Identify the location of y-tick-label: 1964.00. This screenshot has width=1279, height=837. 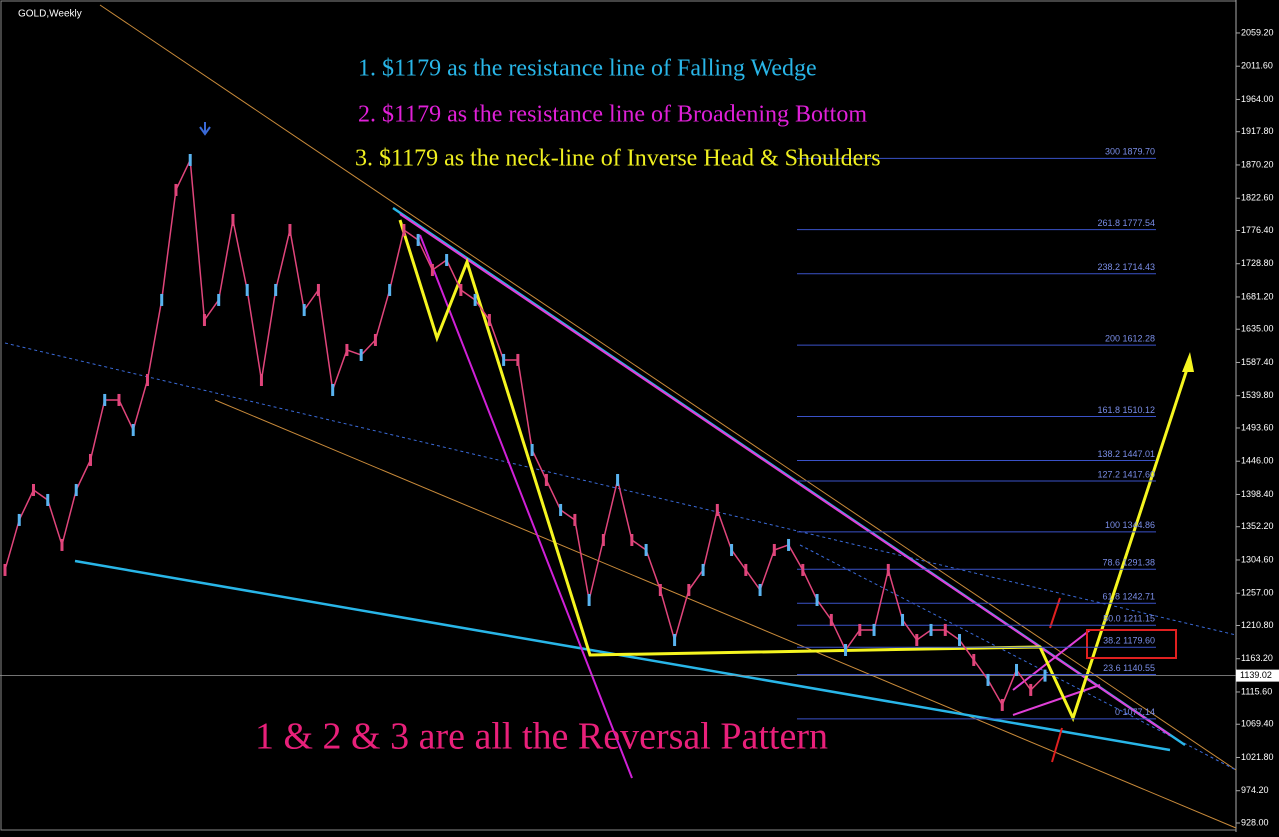
(1257, 99).